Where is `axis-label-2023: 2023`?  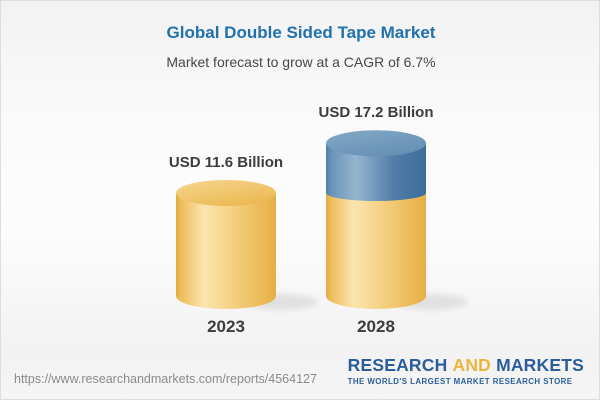 axis-label-2023: 2023 is located at coordinates (226, 326).